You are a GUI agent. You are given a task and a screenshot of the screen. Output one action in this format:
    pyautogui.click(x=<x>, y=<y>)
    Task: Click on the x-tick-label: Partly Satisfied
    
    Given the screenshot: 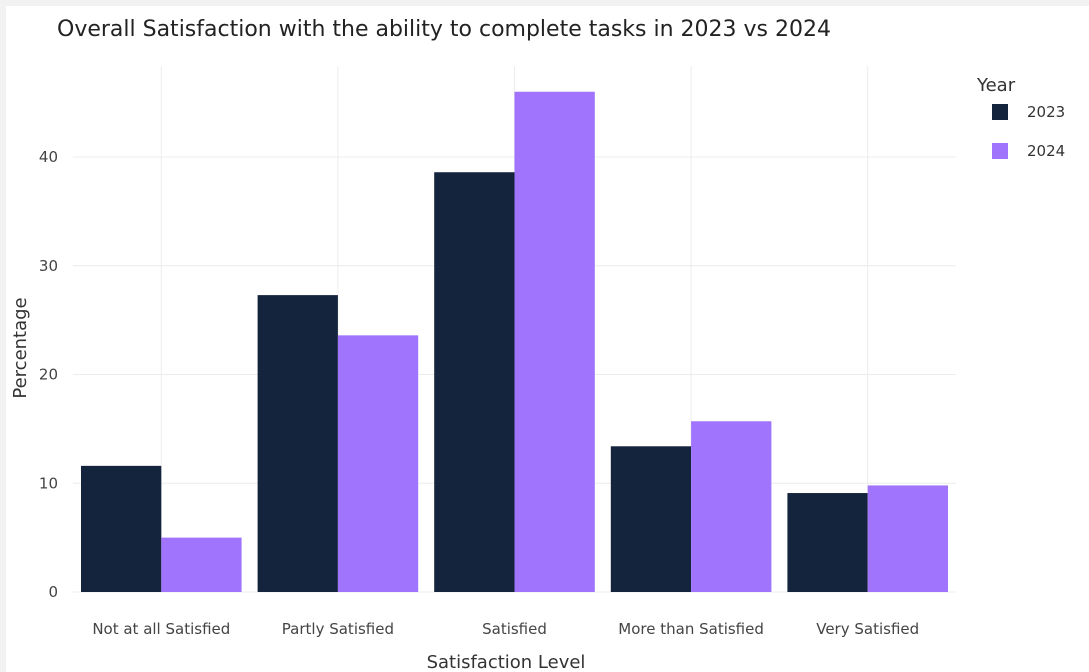 What is the action you would take?
    pyautogui.click(x=338, y=629)
    